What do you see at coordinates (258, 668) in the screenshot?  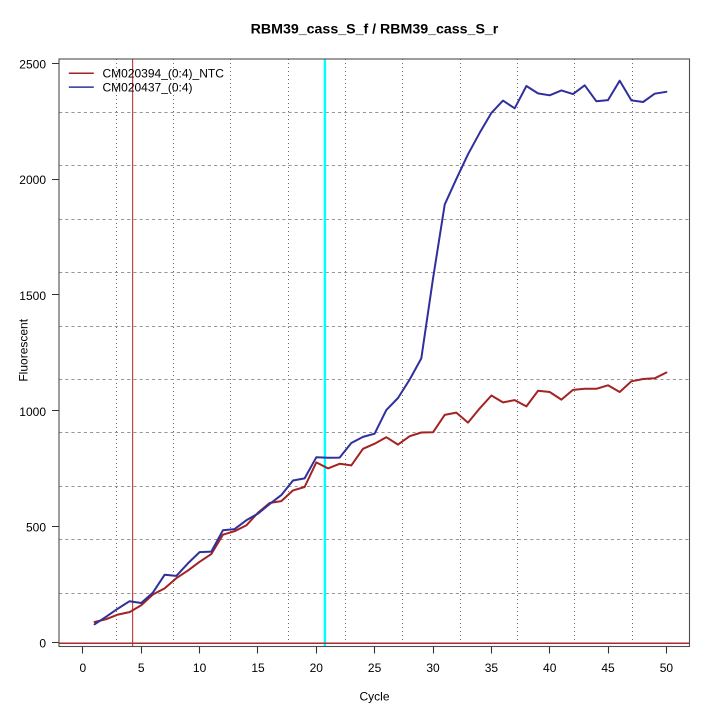 I see `svg-text: 15` at bounding box center [258, 668].